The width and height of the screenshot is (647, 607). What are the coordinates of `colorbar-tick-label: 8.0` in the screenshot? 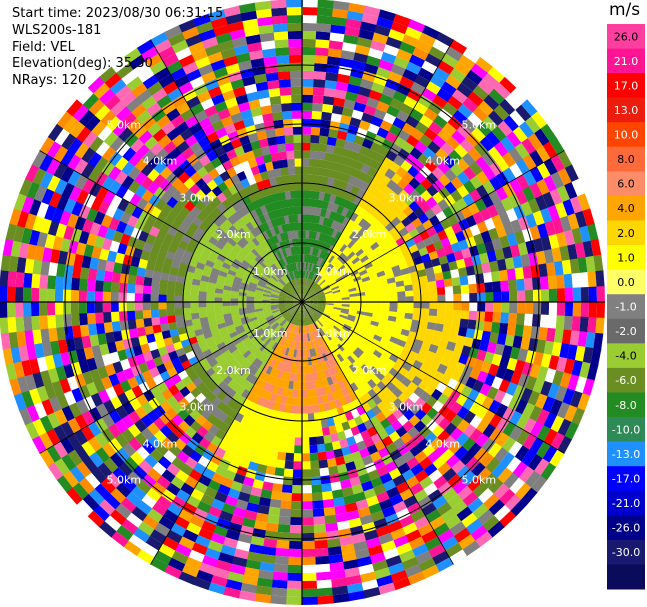 It's located at (626, 159).